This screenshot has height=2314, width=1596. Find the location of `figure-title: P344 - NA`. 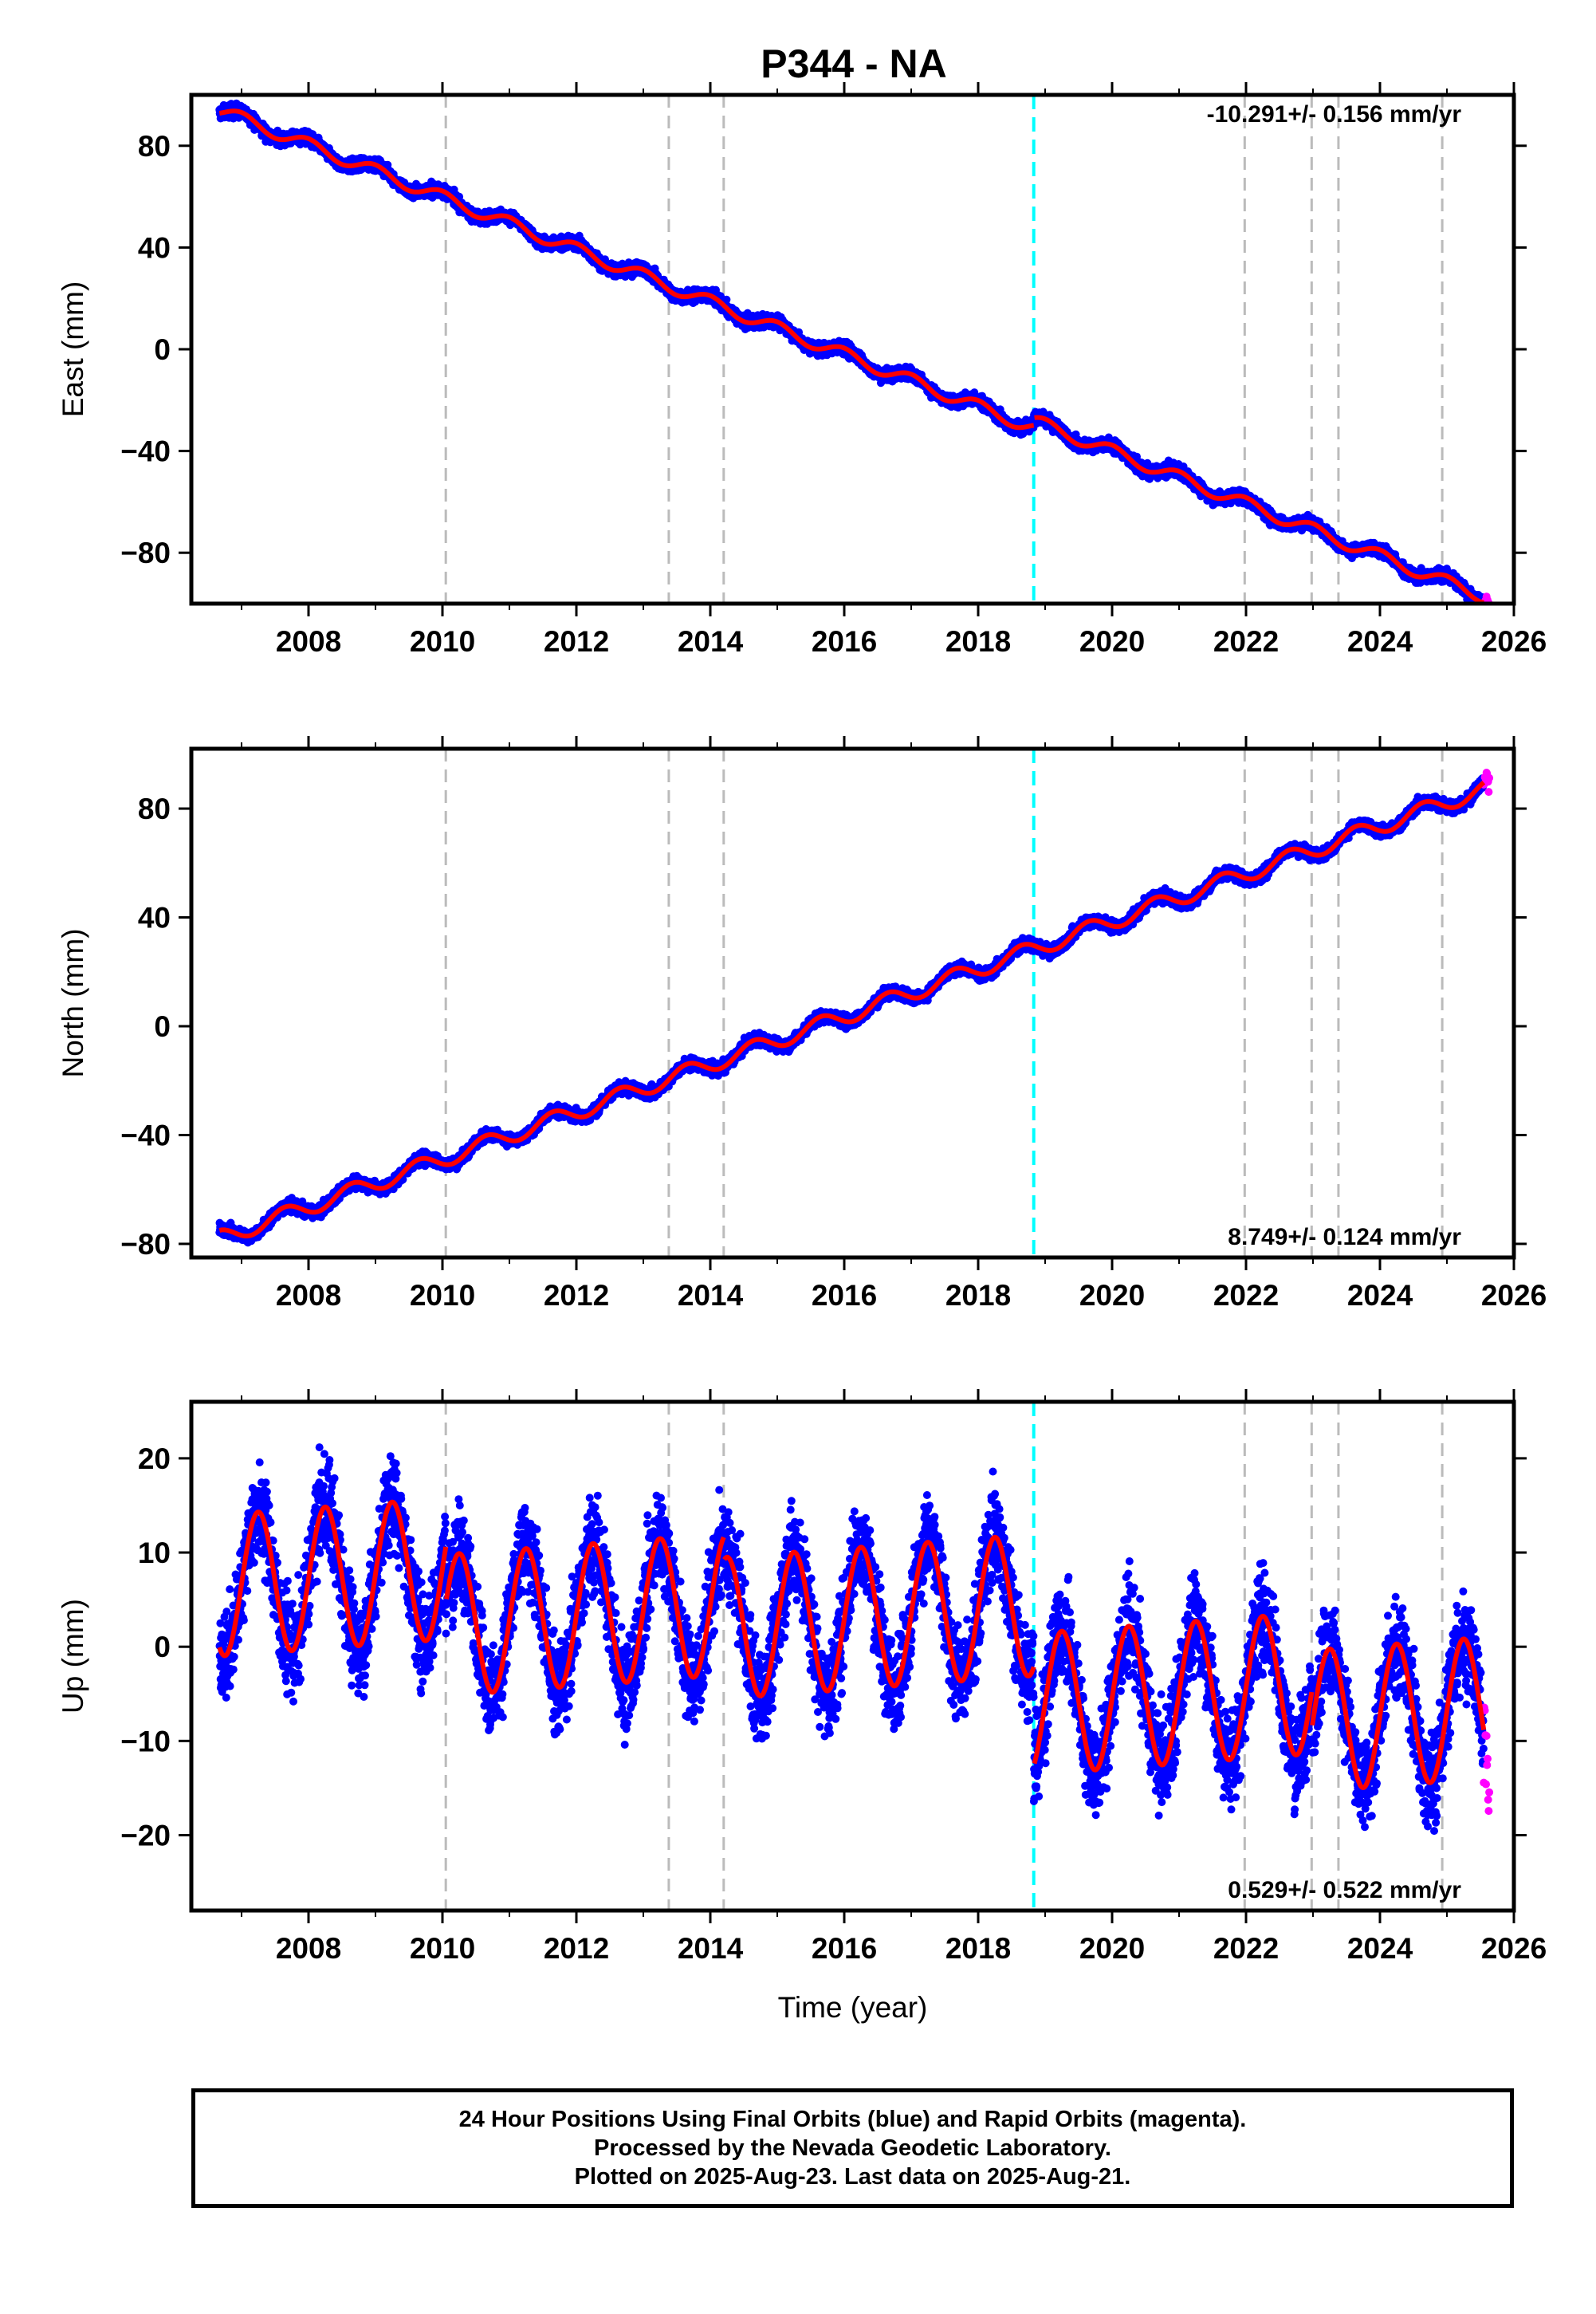

figure-title: P344 - NA is located at coordinates (853, 63).